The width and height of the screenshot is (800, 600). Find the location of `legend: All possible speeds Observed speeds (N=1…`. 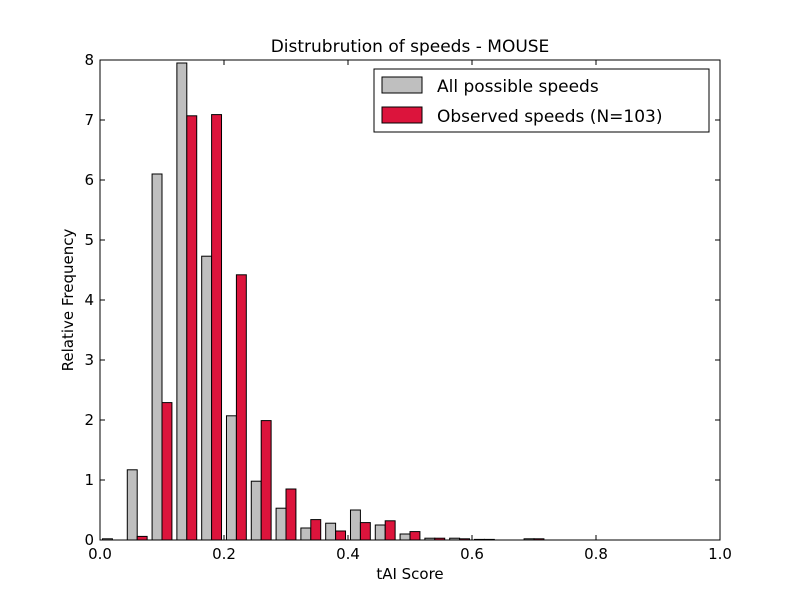

legend: All possible speeds Observed speeds (N=1… is located at coordinates (541, 100).